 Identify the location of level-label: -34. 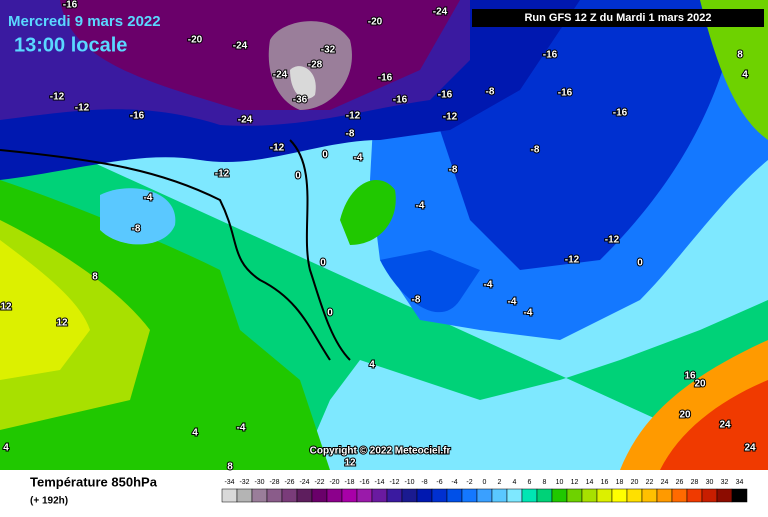
(229, 482).